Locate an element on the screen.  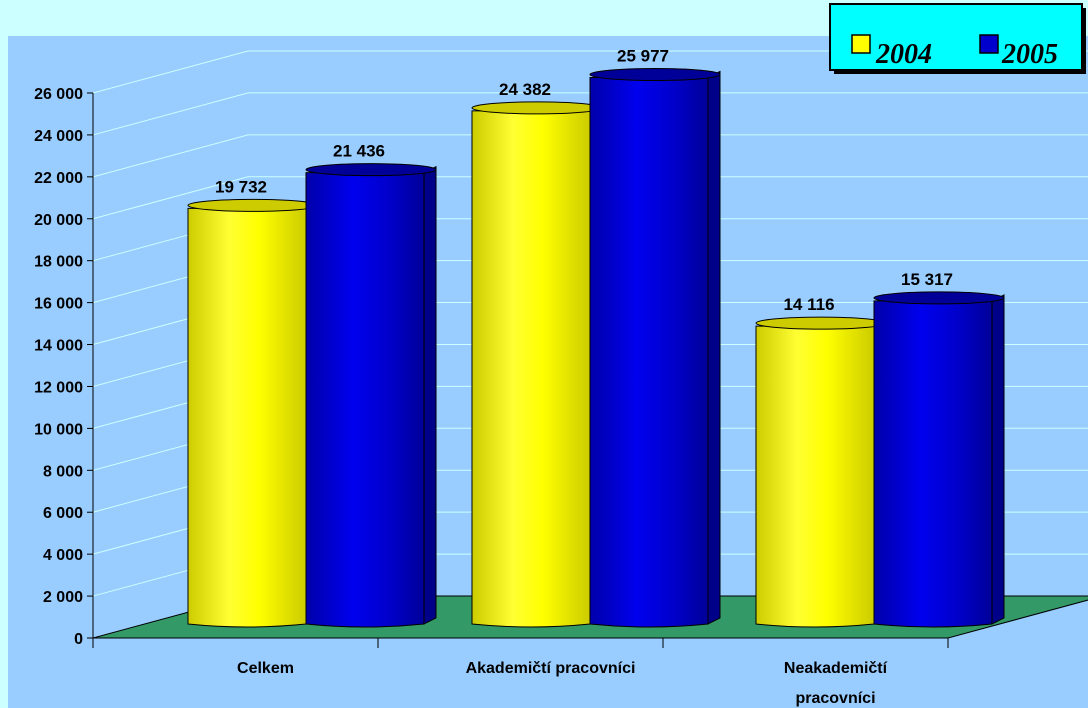
legend-swatch-2004 is located at coordinates (861, 44).